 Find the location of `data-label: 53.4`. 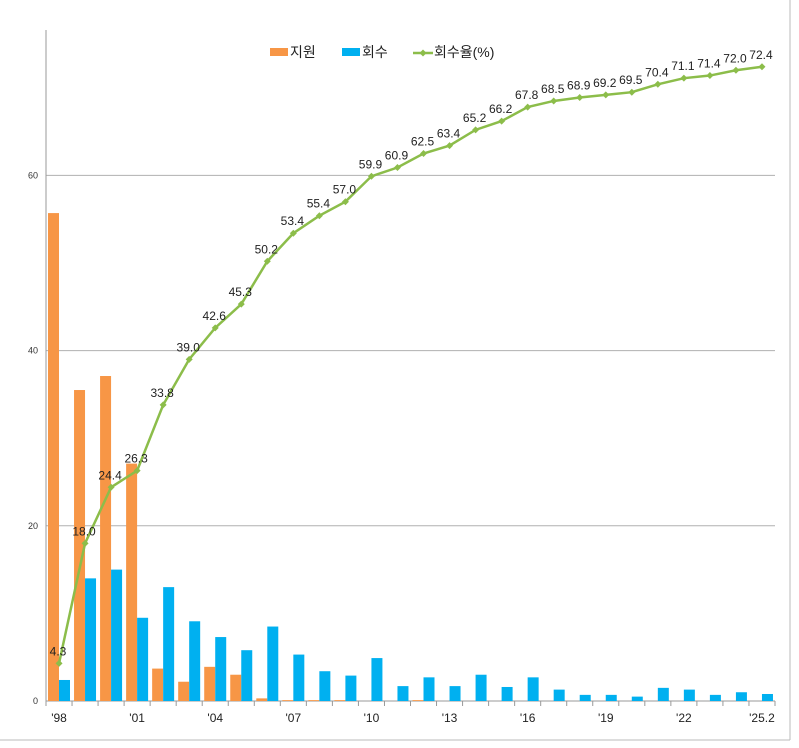

data-label: 53.4 is located at coordinates (293, 221).